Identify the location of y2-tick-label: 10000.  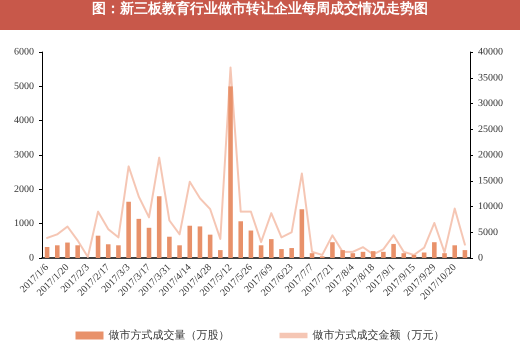
(490, 206).